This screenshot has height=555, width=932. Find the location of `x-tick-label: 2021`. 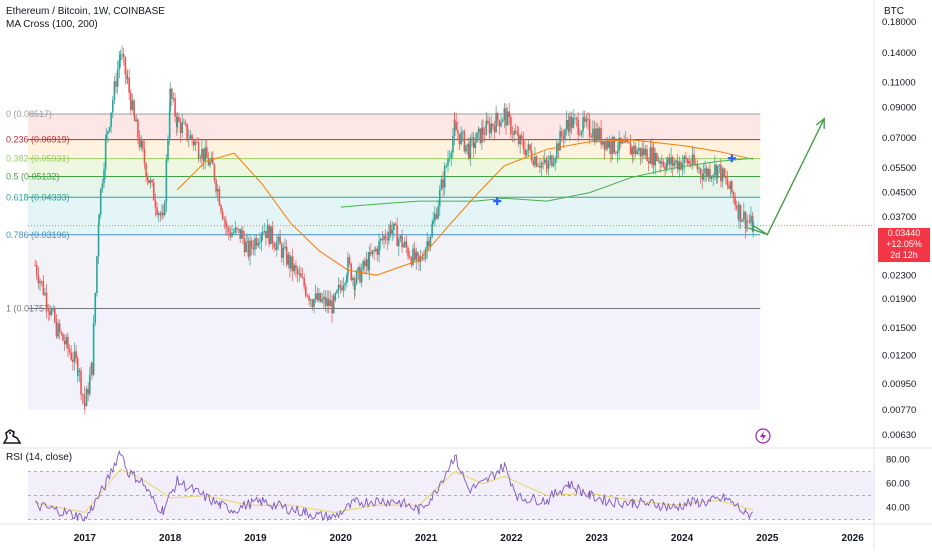

x-tick-label: 2021 is located at coordinates (426, 538).